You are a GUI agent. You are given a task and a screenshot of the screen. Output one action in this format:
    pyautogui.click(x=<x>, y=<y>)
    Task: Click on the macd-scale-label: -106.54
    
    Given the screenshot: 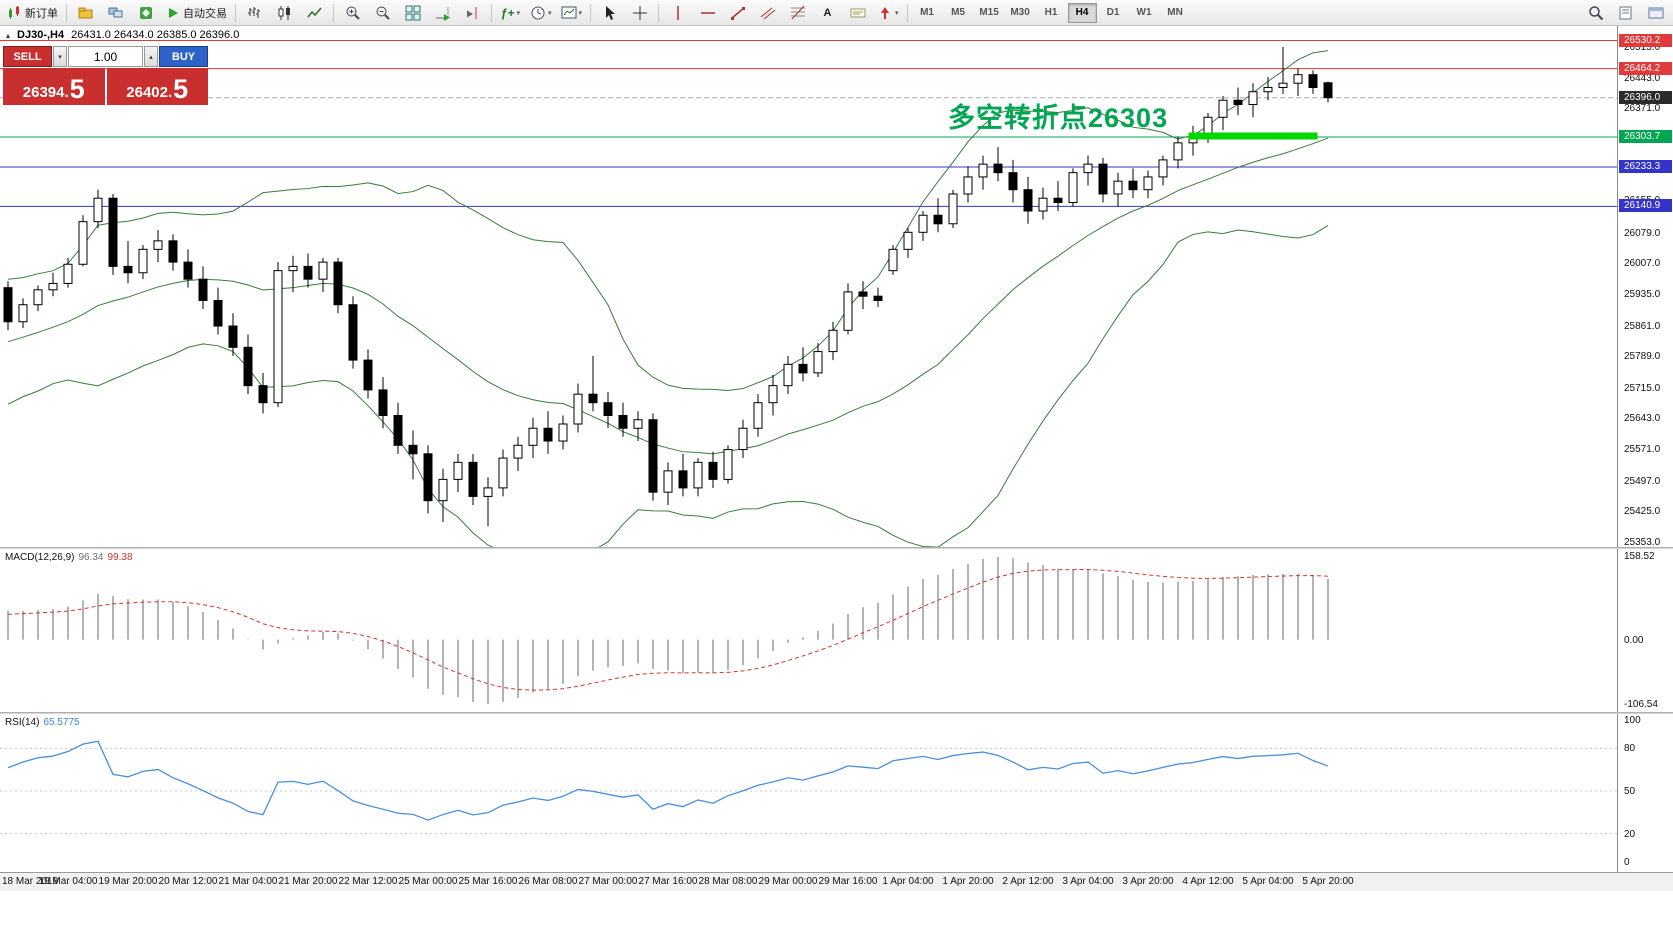 What is the action you would take?
    pyautogui.click(x=1641, y=704)
    